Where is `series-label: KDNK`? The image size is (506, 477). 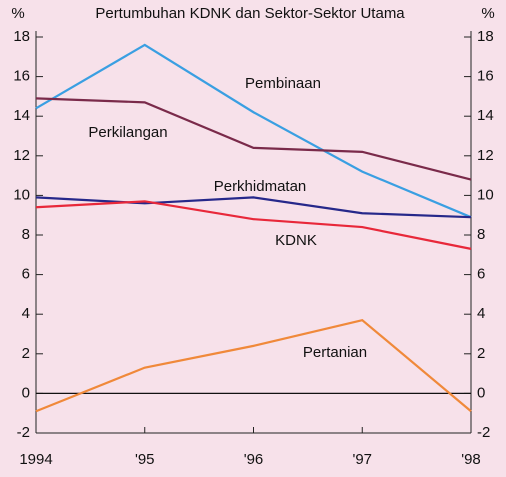 series-label: KDNK is located at coordinates (296, 240).